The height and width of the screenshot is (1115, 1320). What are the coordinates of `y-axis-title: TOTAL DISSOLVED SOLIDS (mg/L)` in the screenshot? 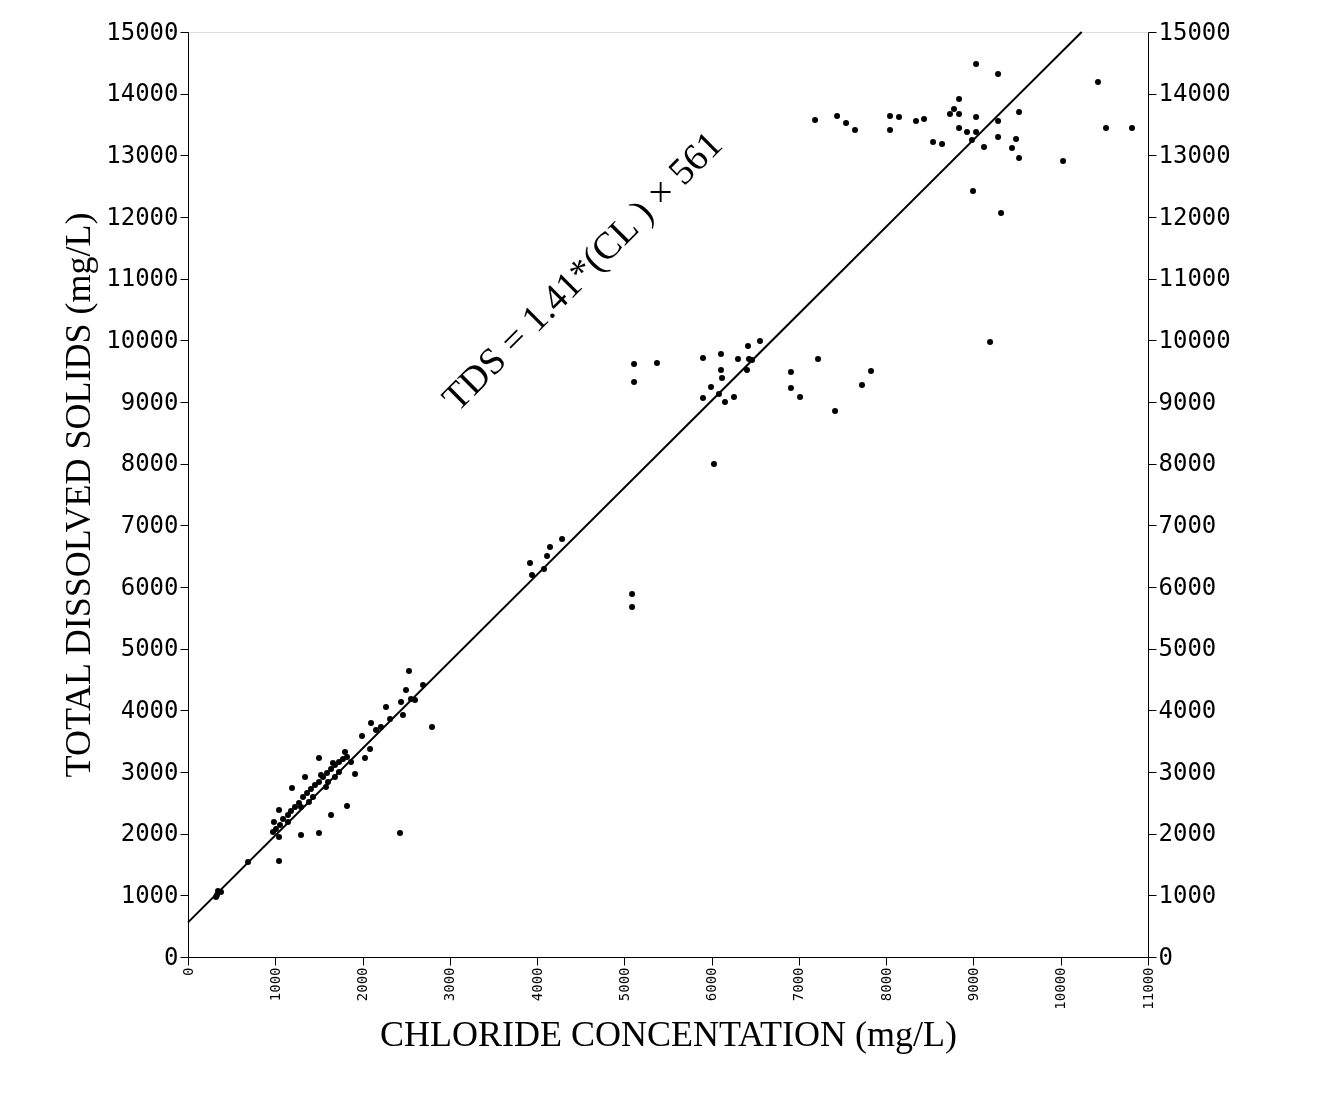 It's located at (78, 495).